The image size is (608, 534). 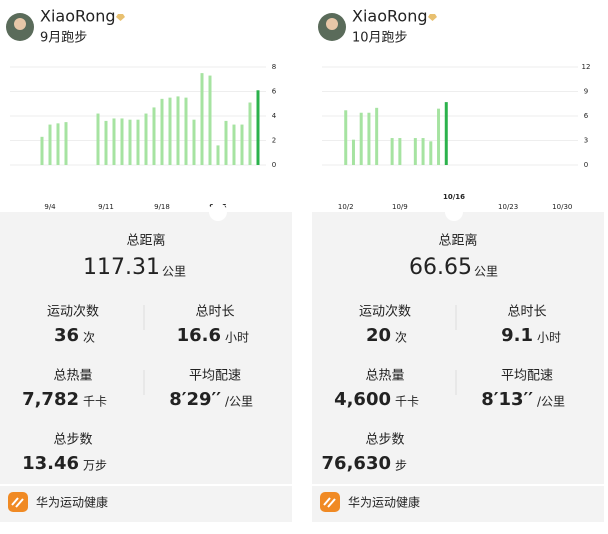 What do you see at coordinates (346, 207) in the screenshot?
I see `x-tick-label: 10/2` at bounding box center [346, 207].